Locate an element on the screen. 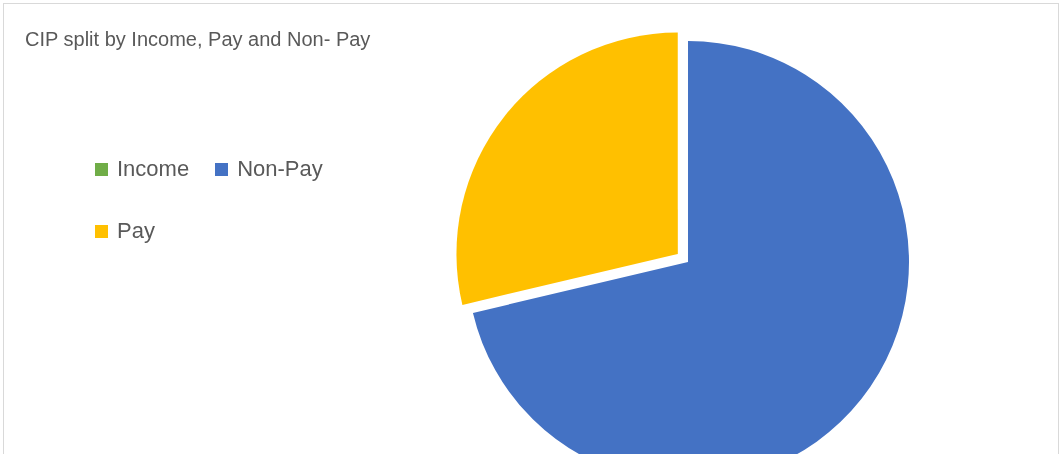  legend-label: Non-Pay is located at coordinates (280, 169).